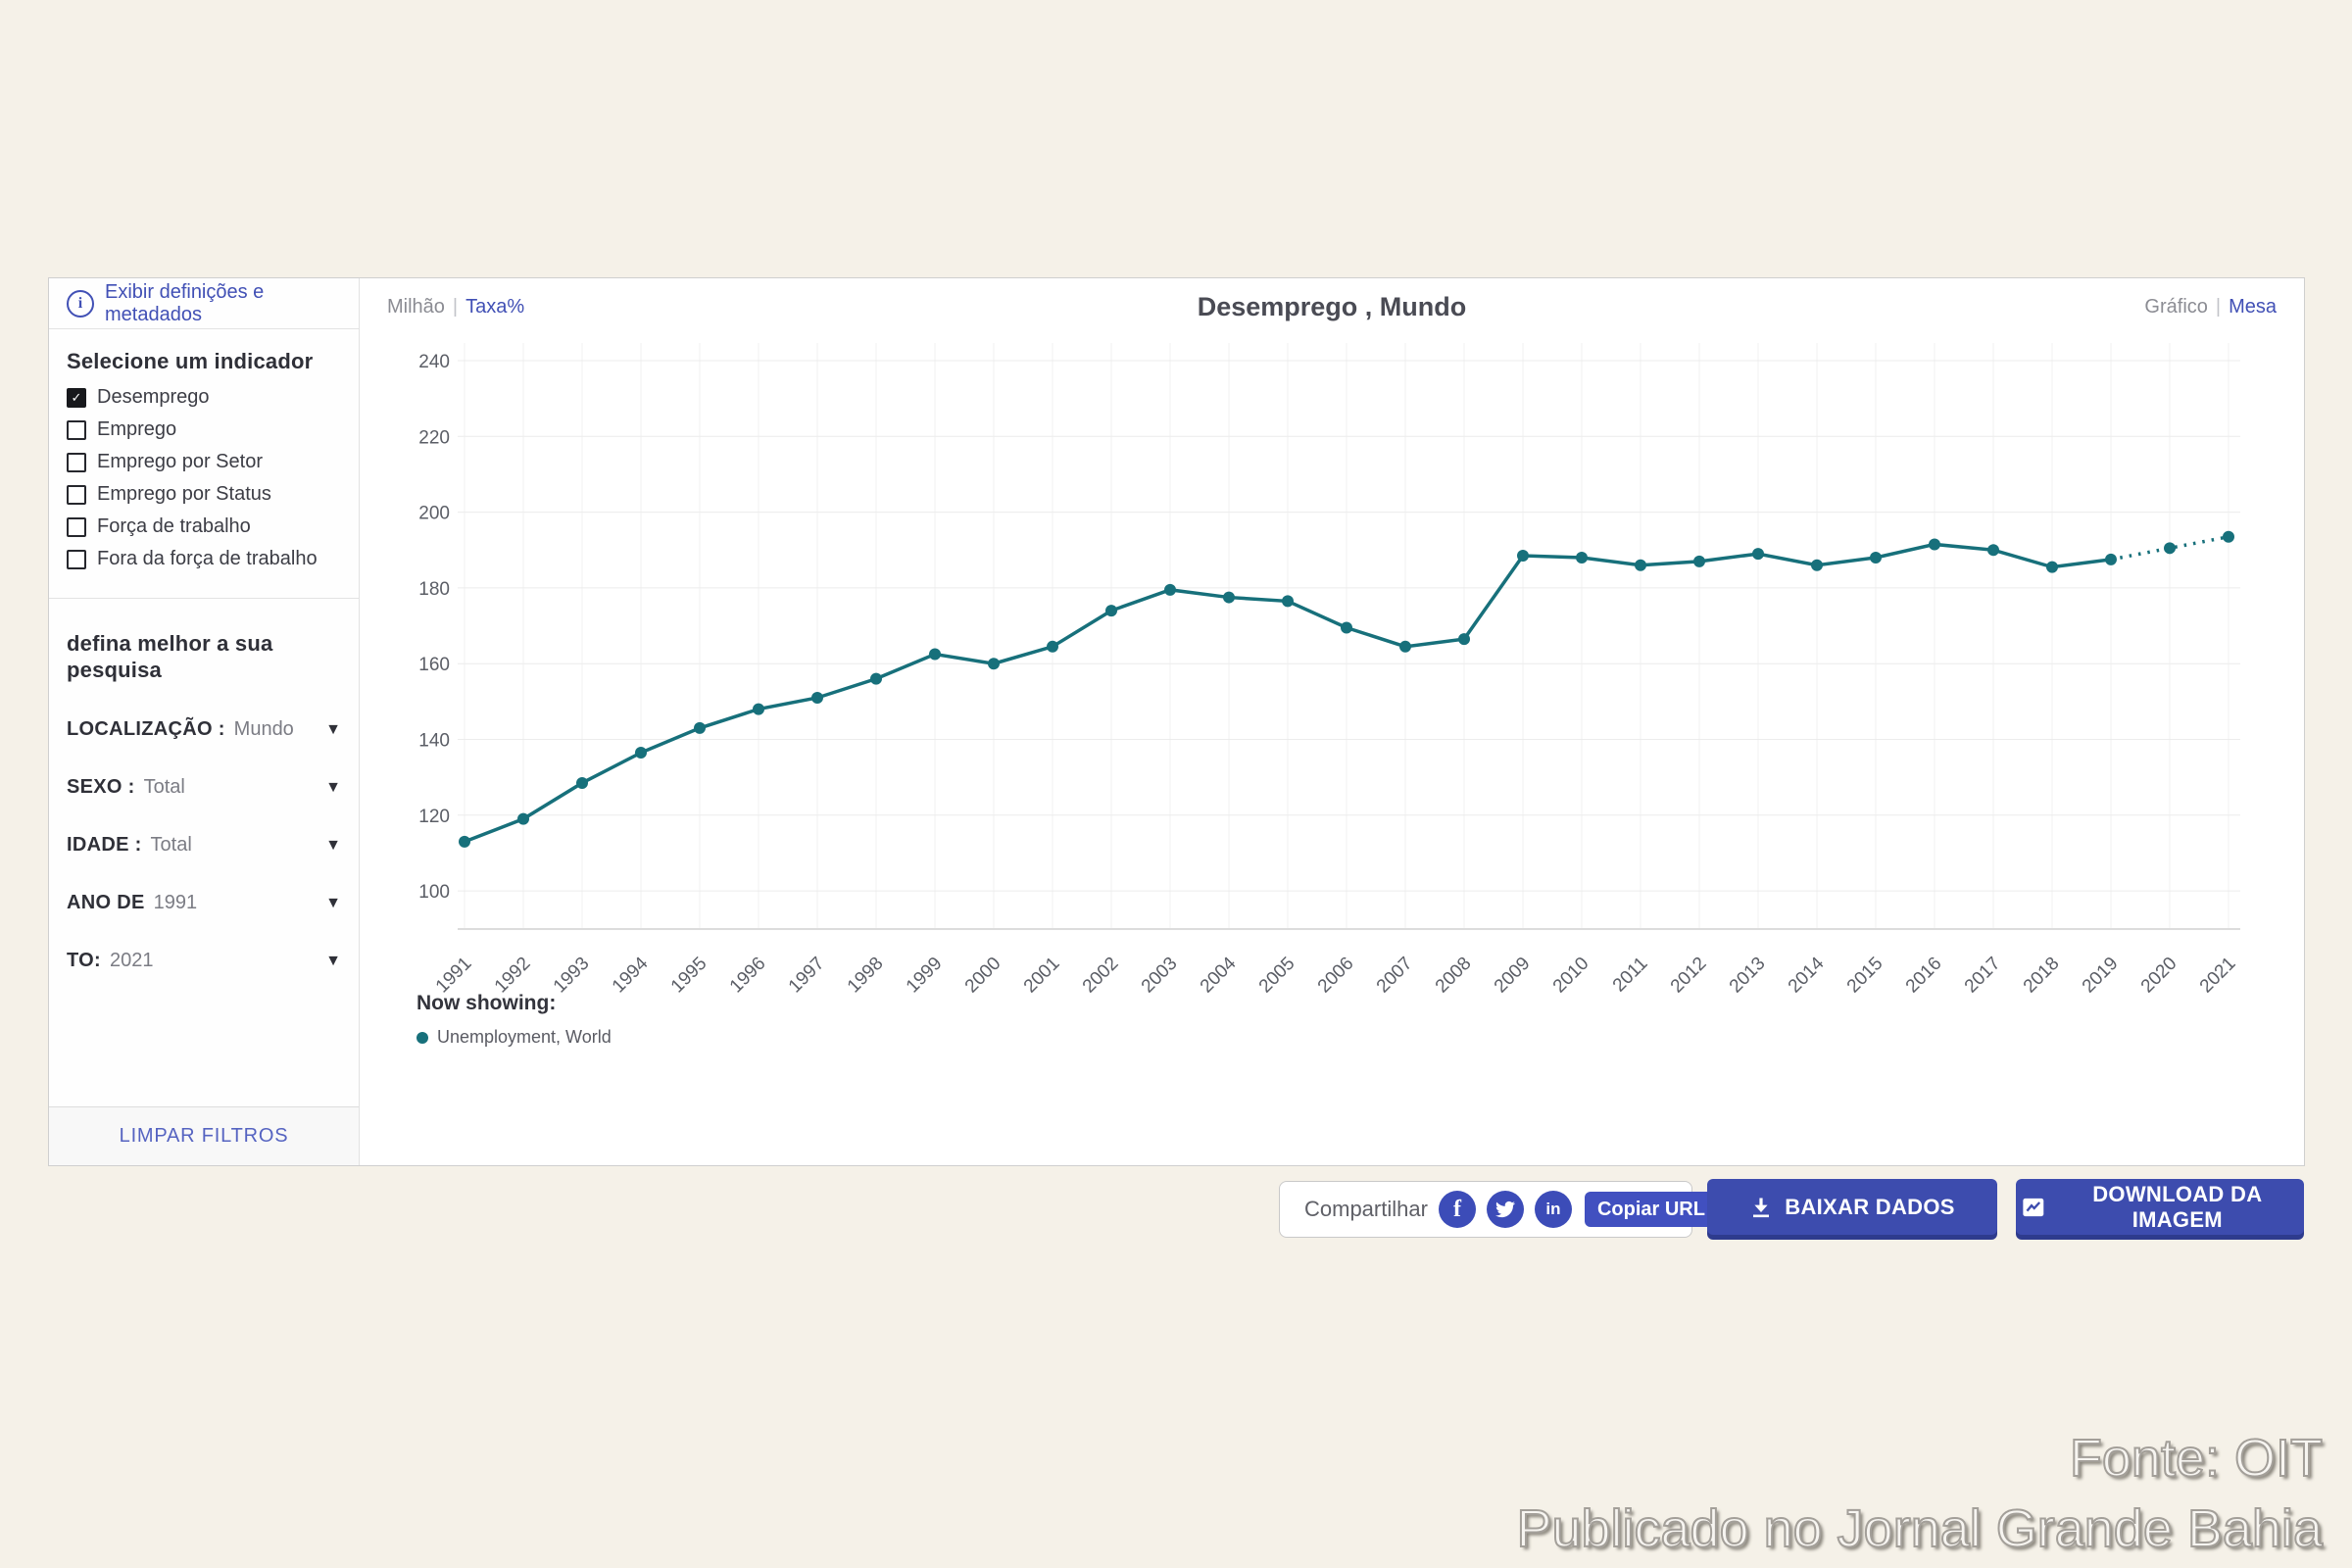 Image resolution: width=2352 pixels, height=1568 pixels. I want to click on svg-text: 2013, so click(1748, 976).